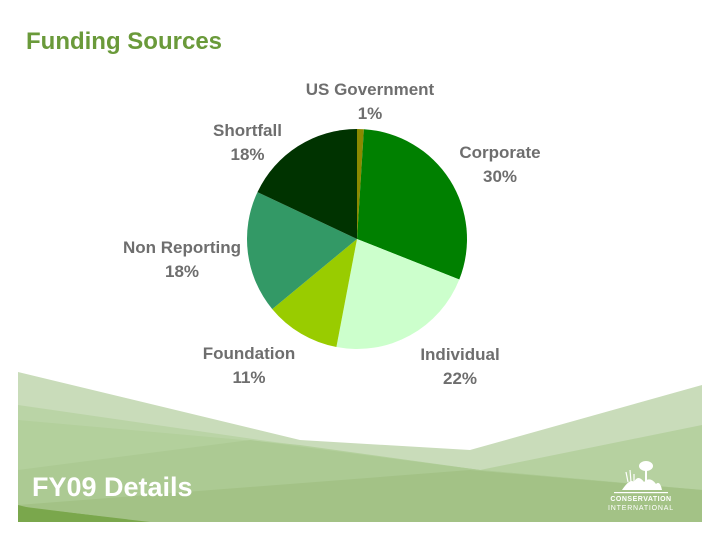 The image size is (720, 540). I want to click on label-individual: Individual 22%, so click(460, 367).